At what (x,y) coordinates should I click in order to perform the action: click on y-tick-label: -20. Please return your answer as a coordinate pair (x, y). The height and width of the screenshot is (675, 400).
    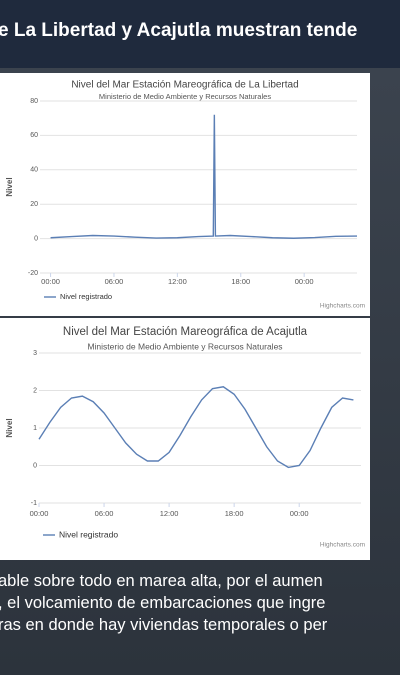
    Looking at the image, I should click on (33, 273).